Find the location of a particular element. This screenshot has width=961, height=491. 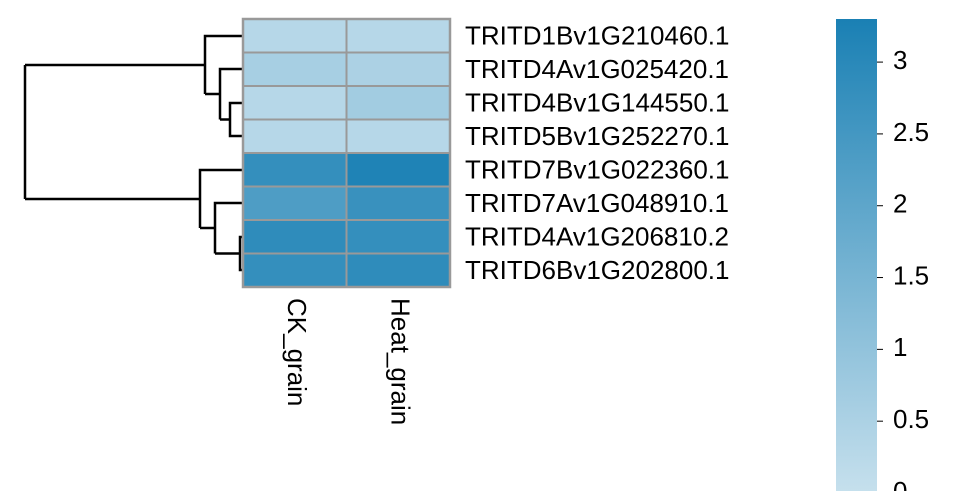

row-label: TRITD1Bv1G210460.1 is located at coordinates (597, 36).